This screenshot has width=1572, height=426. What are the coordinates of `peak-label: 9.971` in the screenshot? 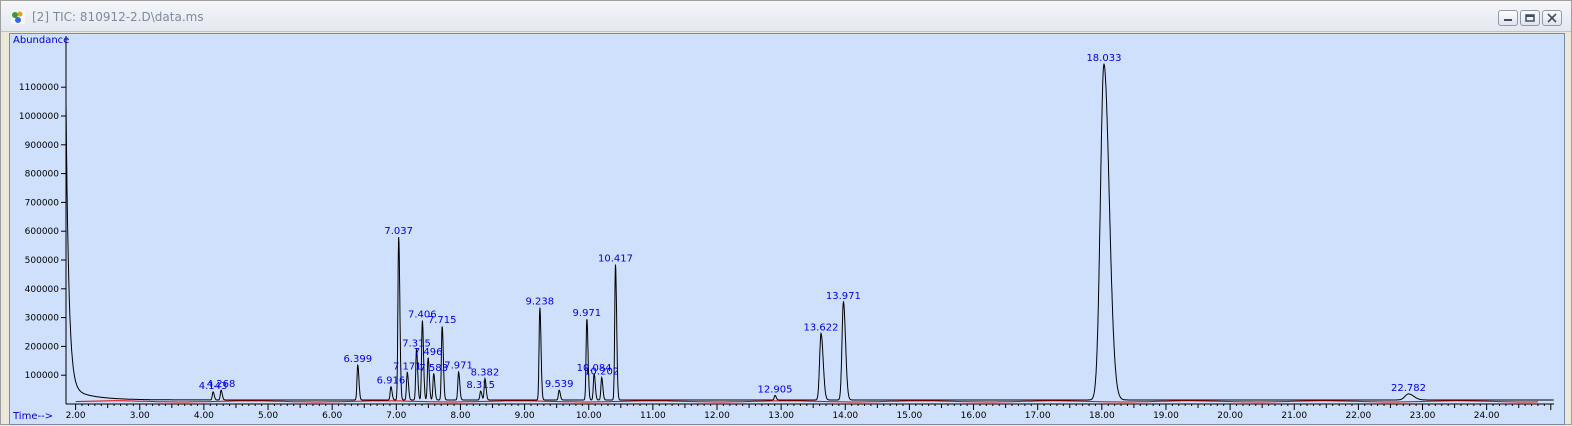 It's located at (587, 313).